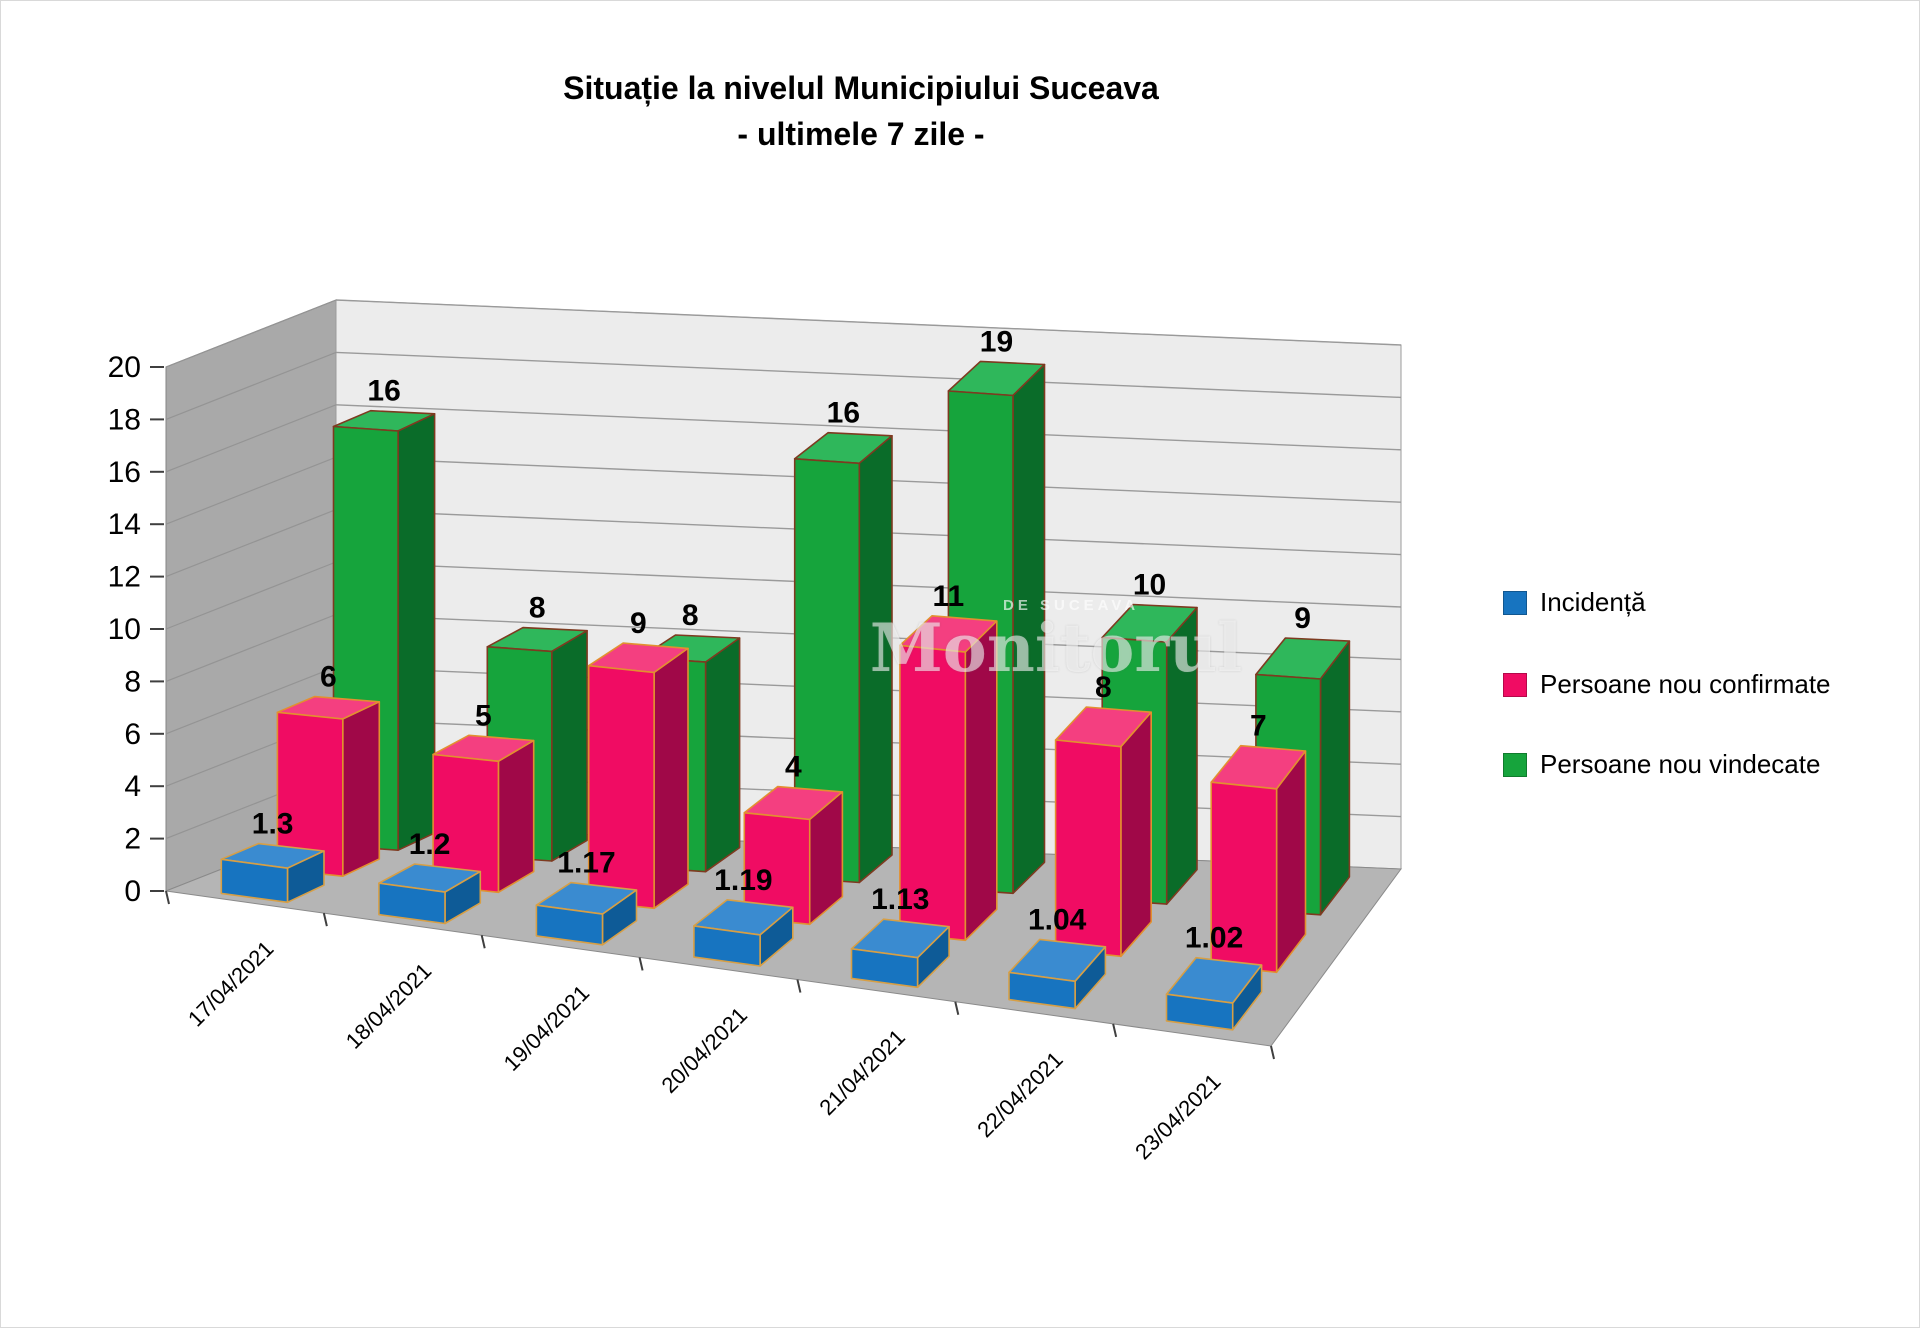 The image size is (1920, 1328). What do you see at coordinates (1685, 684) in the screenshot?
I see `legend-label-confirmate: Persoane nou confirmate` at bounding box center [1685, 684].